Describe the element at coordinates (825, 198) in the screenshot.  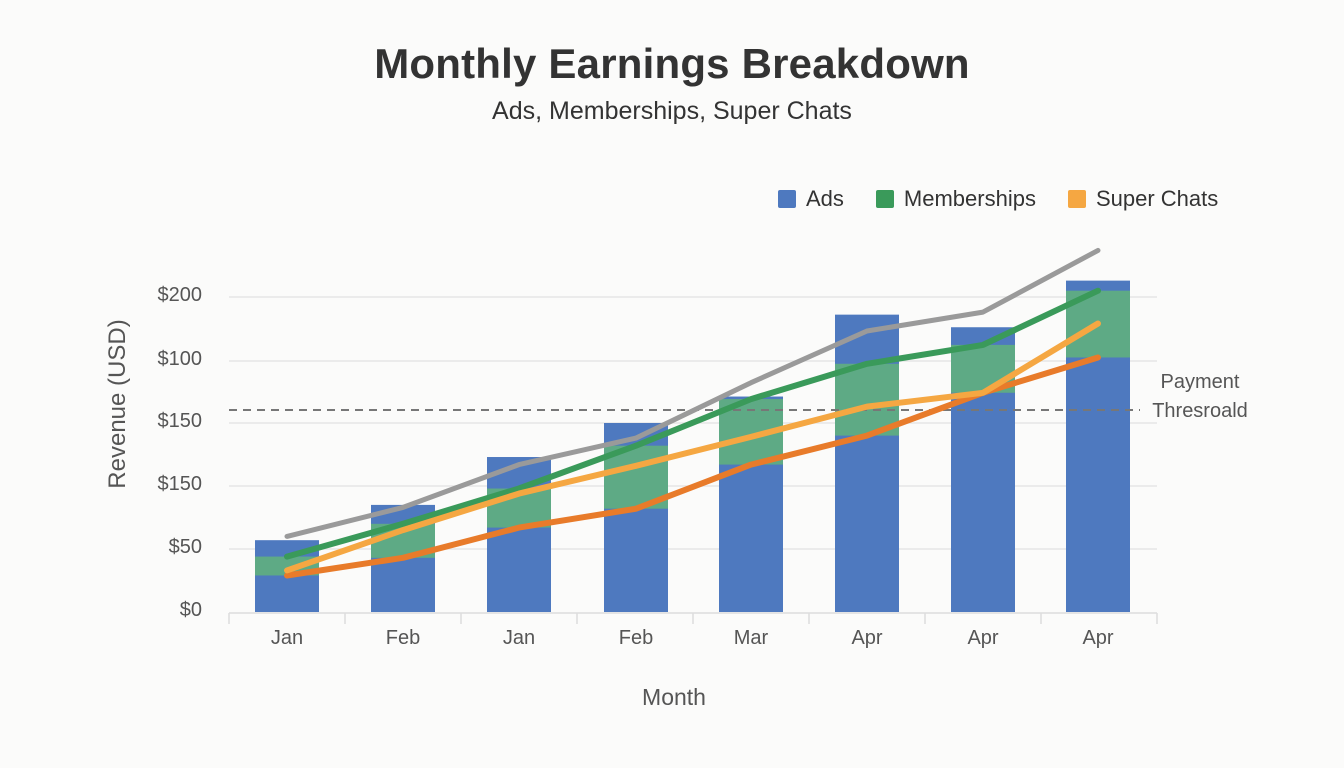
I see `legend-label-ads: Ads` at that location.